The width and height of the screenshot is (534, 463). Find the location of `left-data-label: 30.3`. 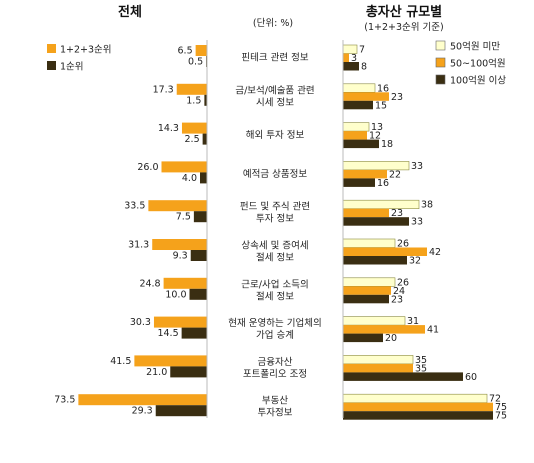

left-data-label: 30.3 is located at coordinates (140, 322).